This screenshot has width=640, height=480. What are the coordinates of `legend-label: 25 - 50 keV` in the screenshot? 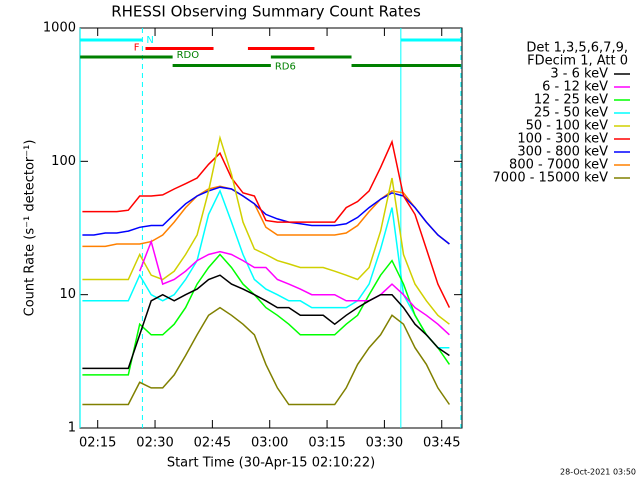 It's located at (571, 113).